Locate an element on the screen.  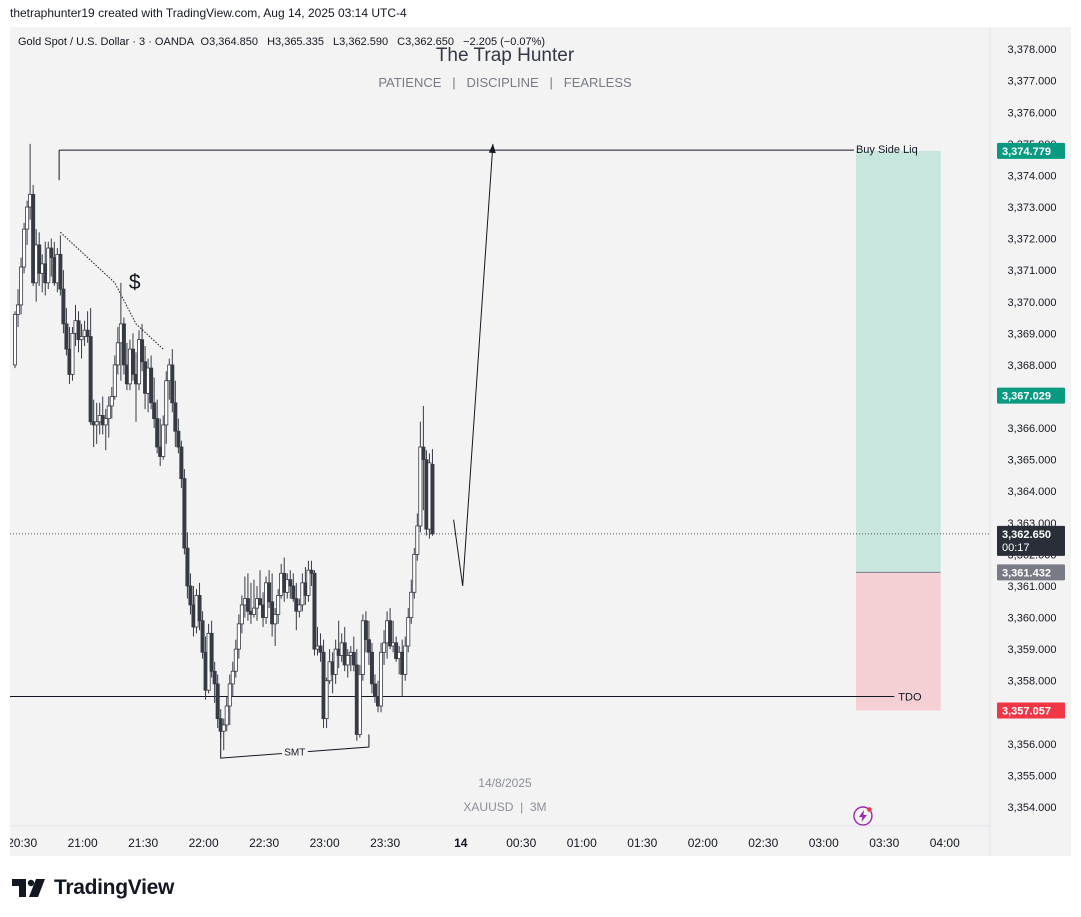
stop-zone is located at coordinates (898, 641).